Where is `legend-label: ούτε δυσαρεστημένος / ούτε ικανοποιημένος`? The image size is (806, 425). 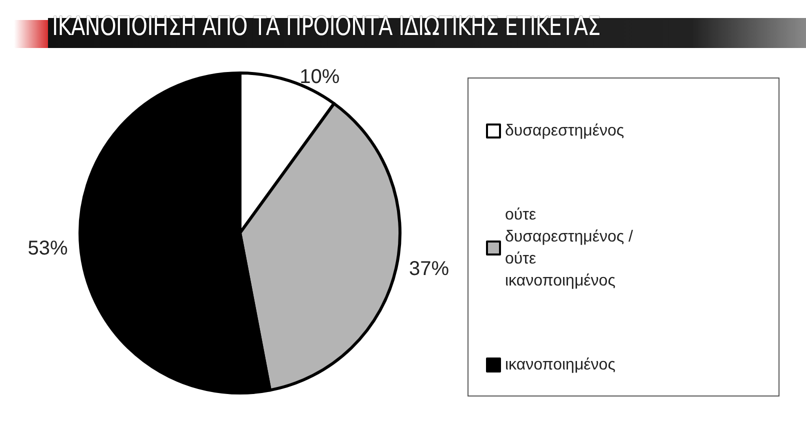 legend-label: ούτε δυσαρεστημένος / ούτε ικανοποιημένος is located at coordinates (571, 248).